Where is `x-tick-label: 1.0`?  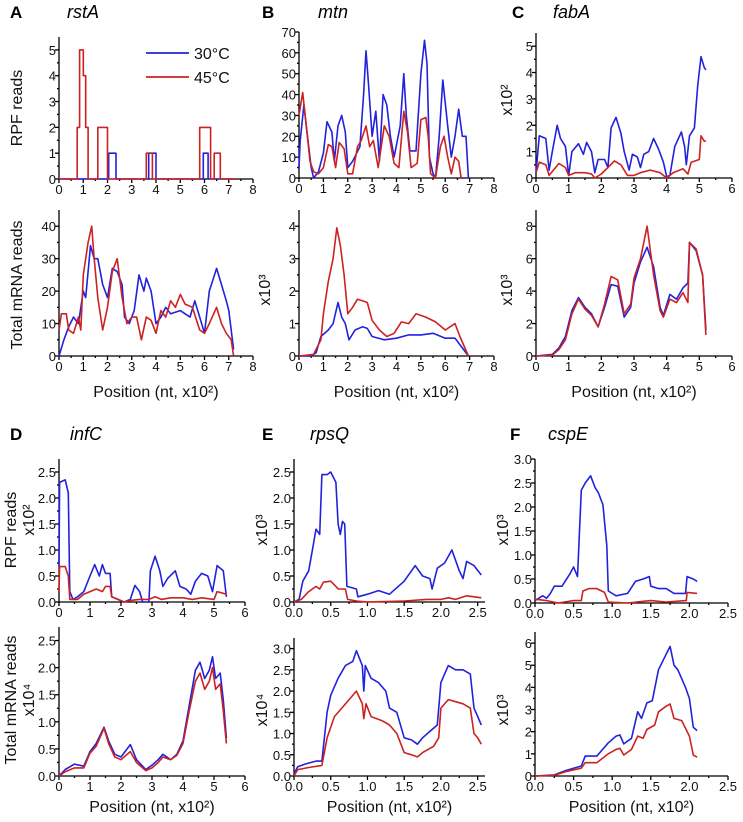
x-tick-label: 1.0 is located at coordinates (612, 786).